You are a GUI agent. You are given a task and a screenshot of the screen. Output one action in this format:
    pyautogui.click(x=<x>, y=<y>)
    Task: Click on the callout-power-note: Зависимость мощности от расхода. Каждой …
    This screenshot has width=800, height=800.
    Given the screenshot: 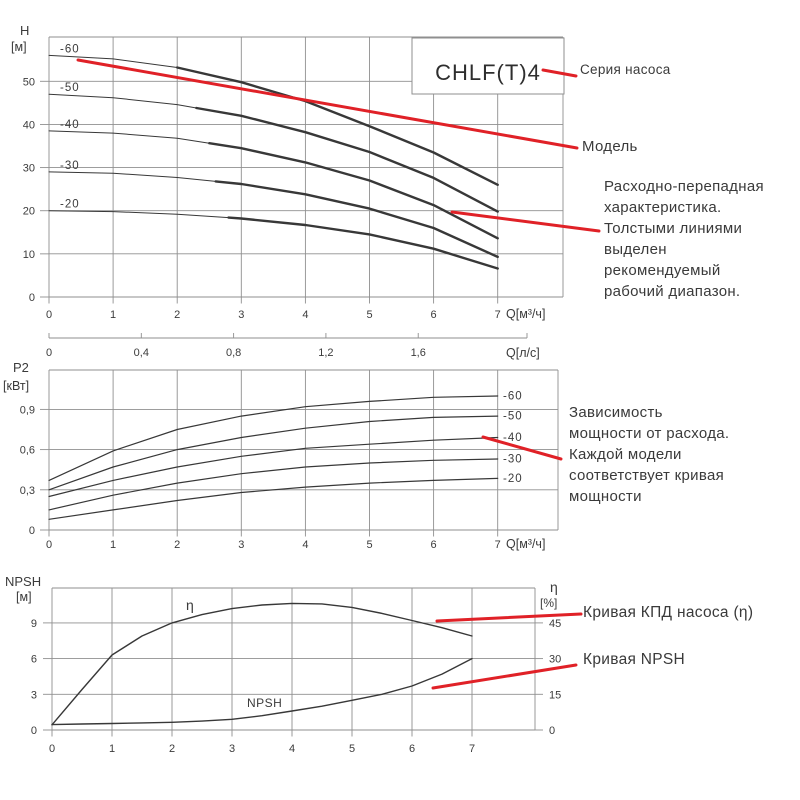 What is the action you would take?
    pyautogui.click(x=649, y=454)
    